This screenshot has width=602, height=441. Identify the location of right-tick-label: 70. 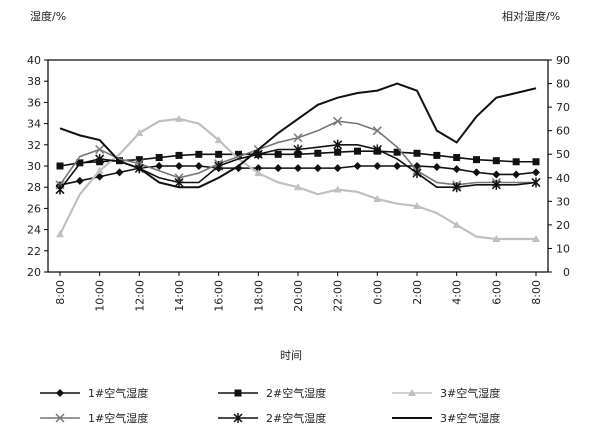
(563, 107).